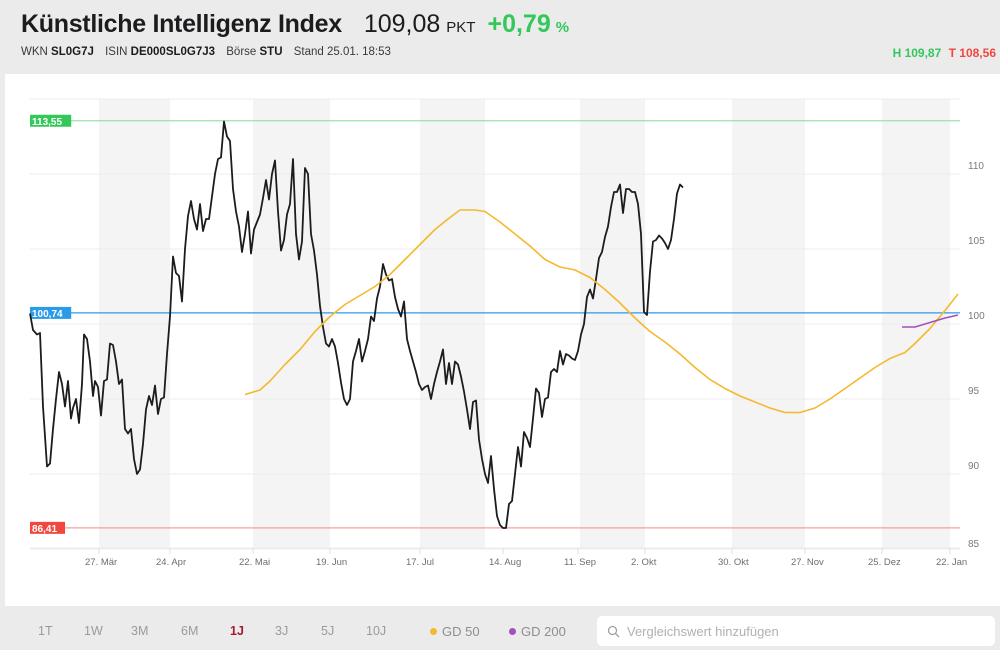 This screenshot has height=650, width=1000. Describe the element at coordinates (116, 52) in the screenshot. I see `isin-label: ISIN` at that location.